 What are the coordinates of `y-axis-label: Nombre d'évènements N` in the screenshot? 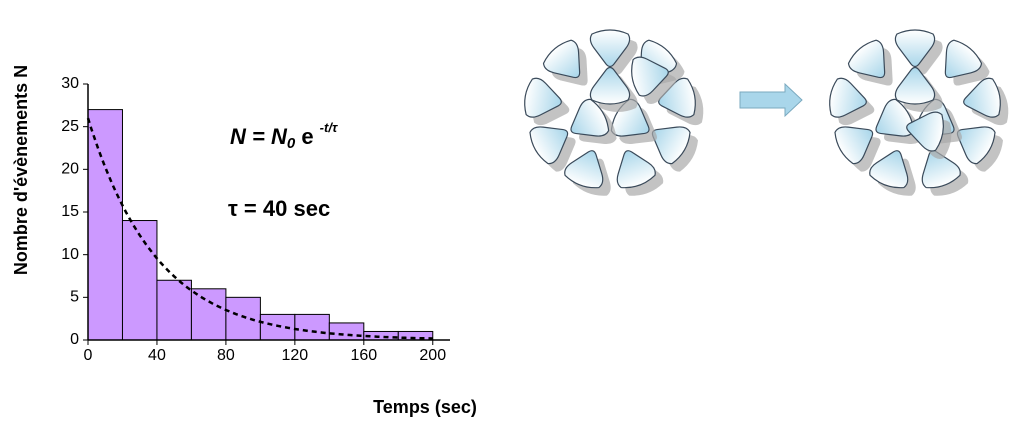 It's located at (21, 170).